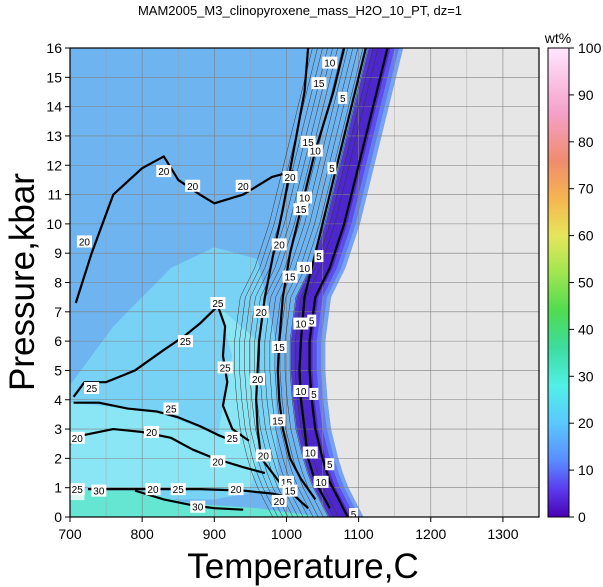  Describe the element at coordinates (58, 429) in the screenshot. I see `y-tick-label: 3` at that location.